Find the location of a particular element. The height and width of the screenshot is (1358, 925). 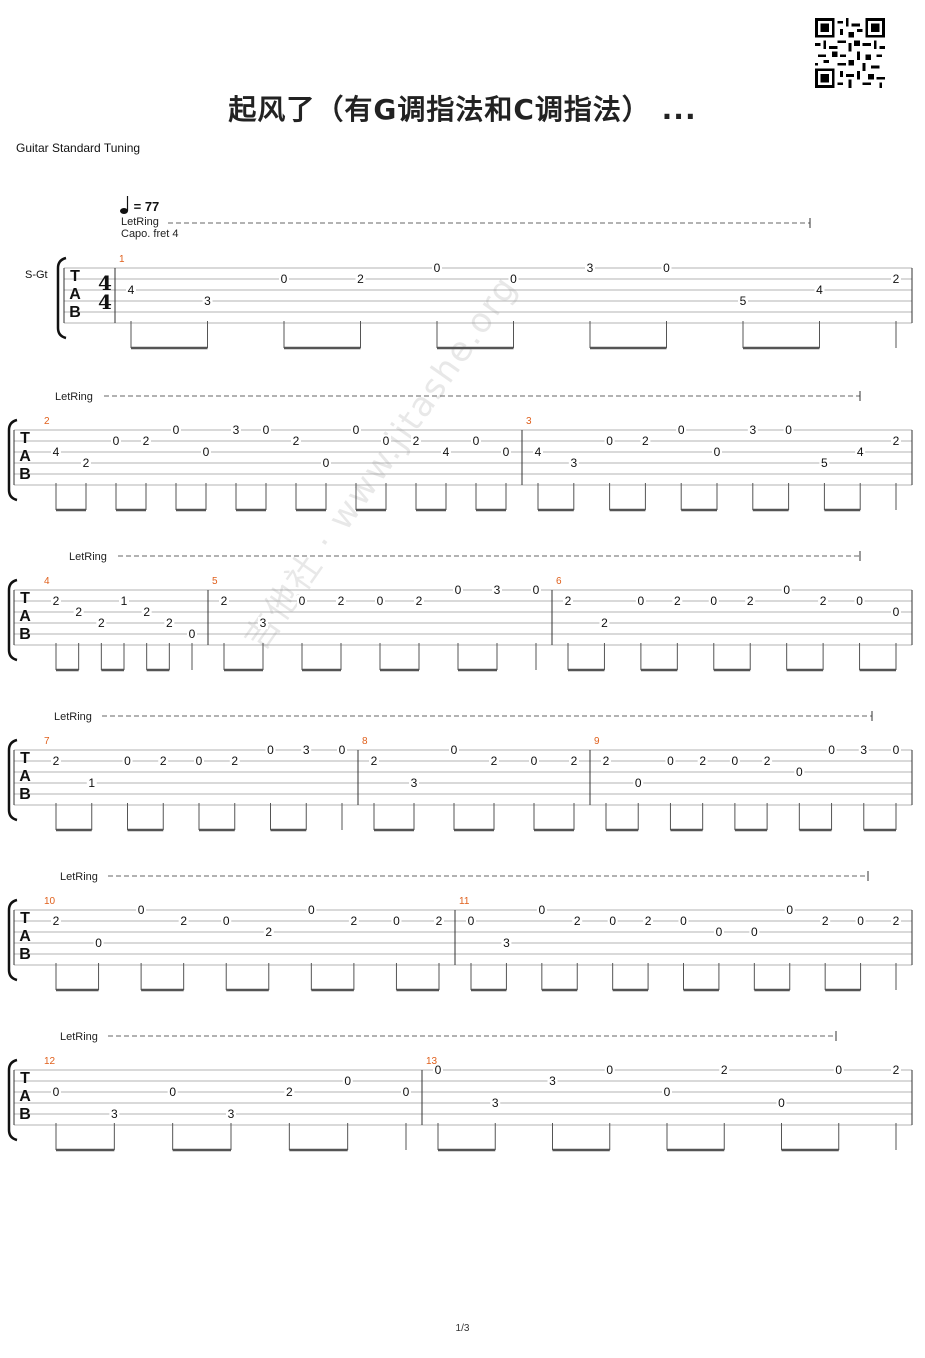

measure-number: 8 is located at coordinates (365, 741).